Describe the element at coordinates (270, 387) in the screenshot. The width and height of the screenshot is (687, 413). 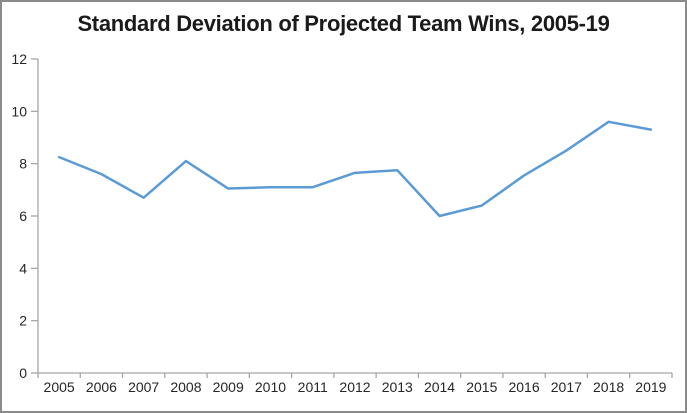
I see `x-tick-label: 2010` at that location.